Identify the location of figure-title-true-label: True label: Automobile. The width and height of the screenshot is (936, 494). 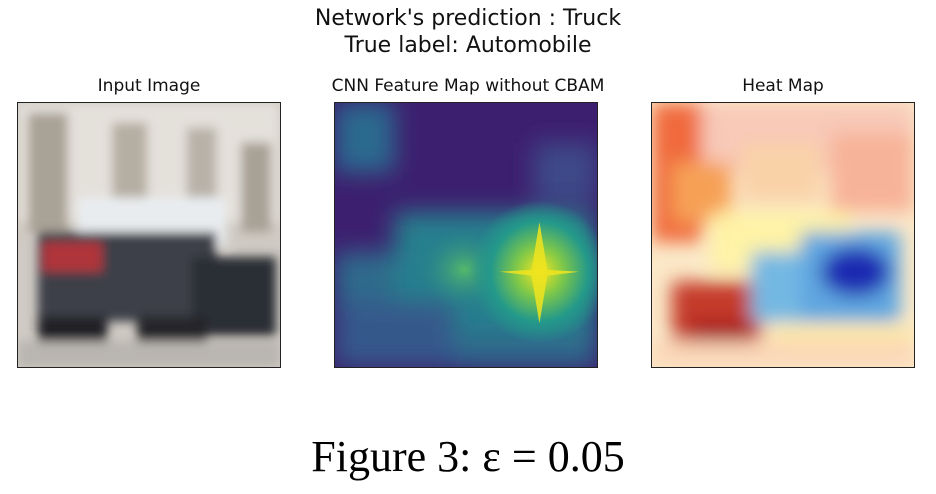
(468, 45).